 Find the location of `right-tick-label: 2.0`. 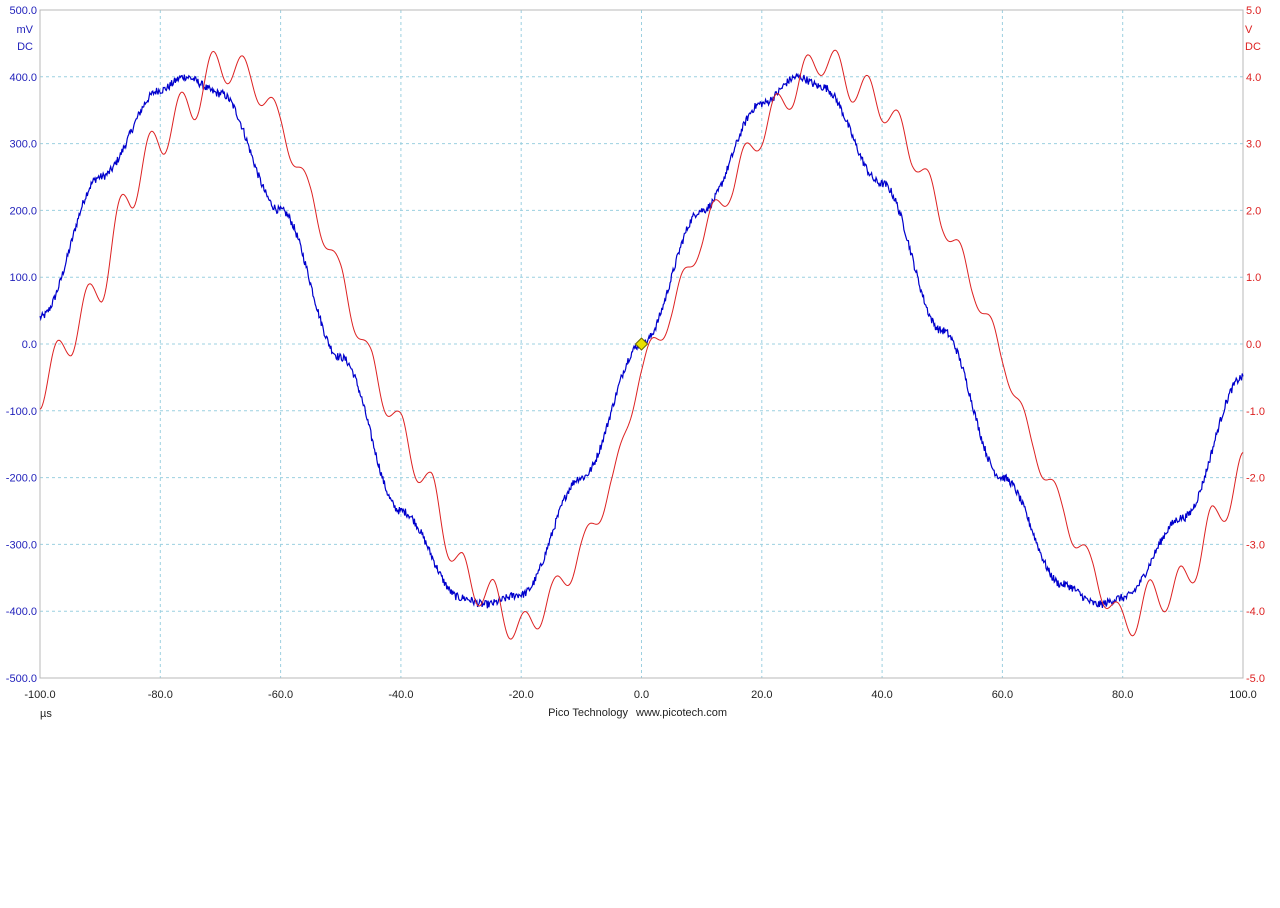

right-tick-label: 2.0 is located at coordinates (1253, 211).